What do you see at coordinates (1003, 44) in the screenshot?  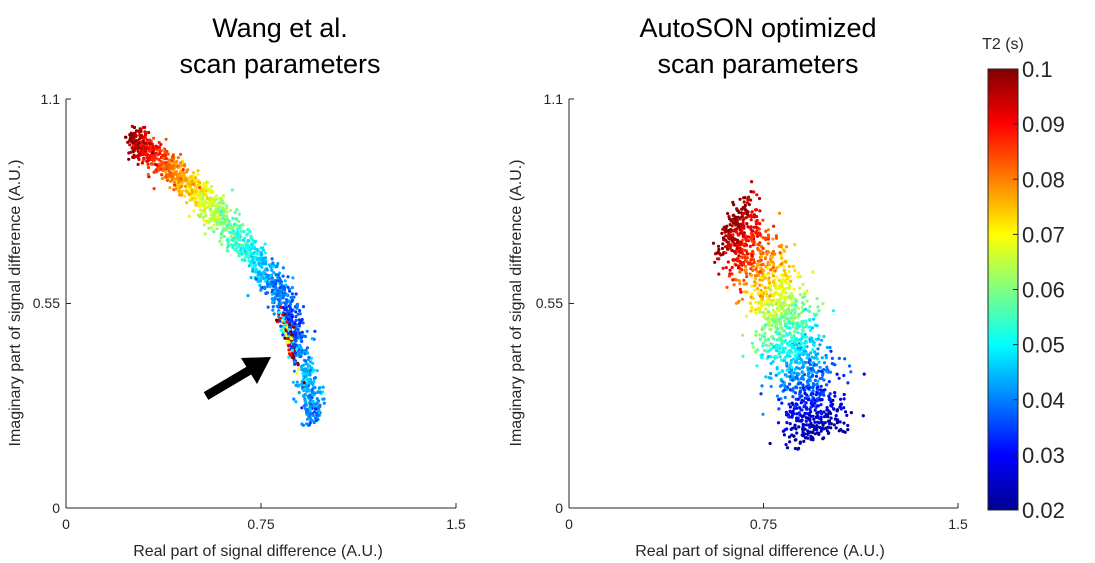 I see `colorbar-label: T2 (s)` at bounding box center [1003, 44].